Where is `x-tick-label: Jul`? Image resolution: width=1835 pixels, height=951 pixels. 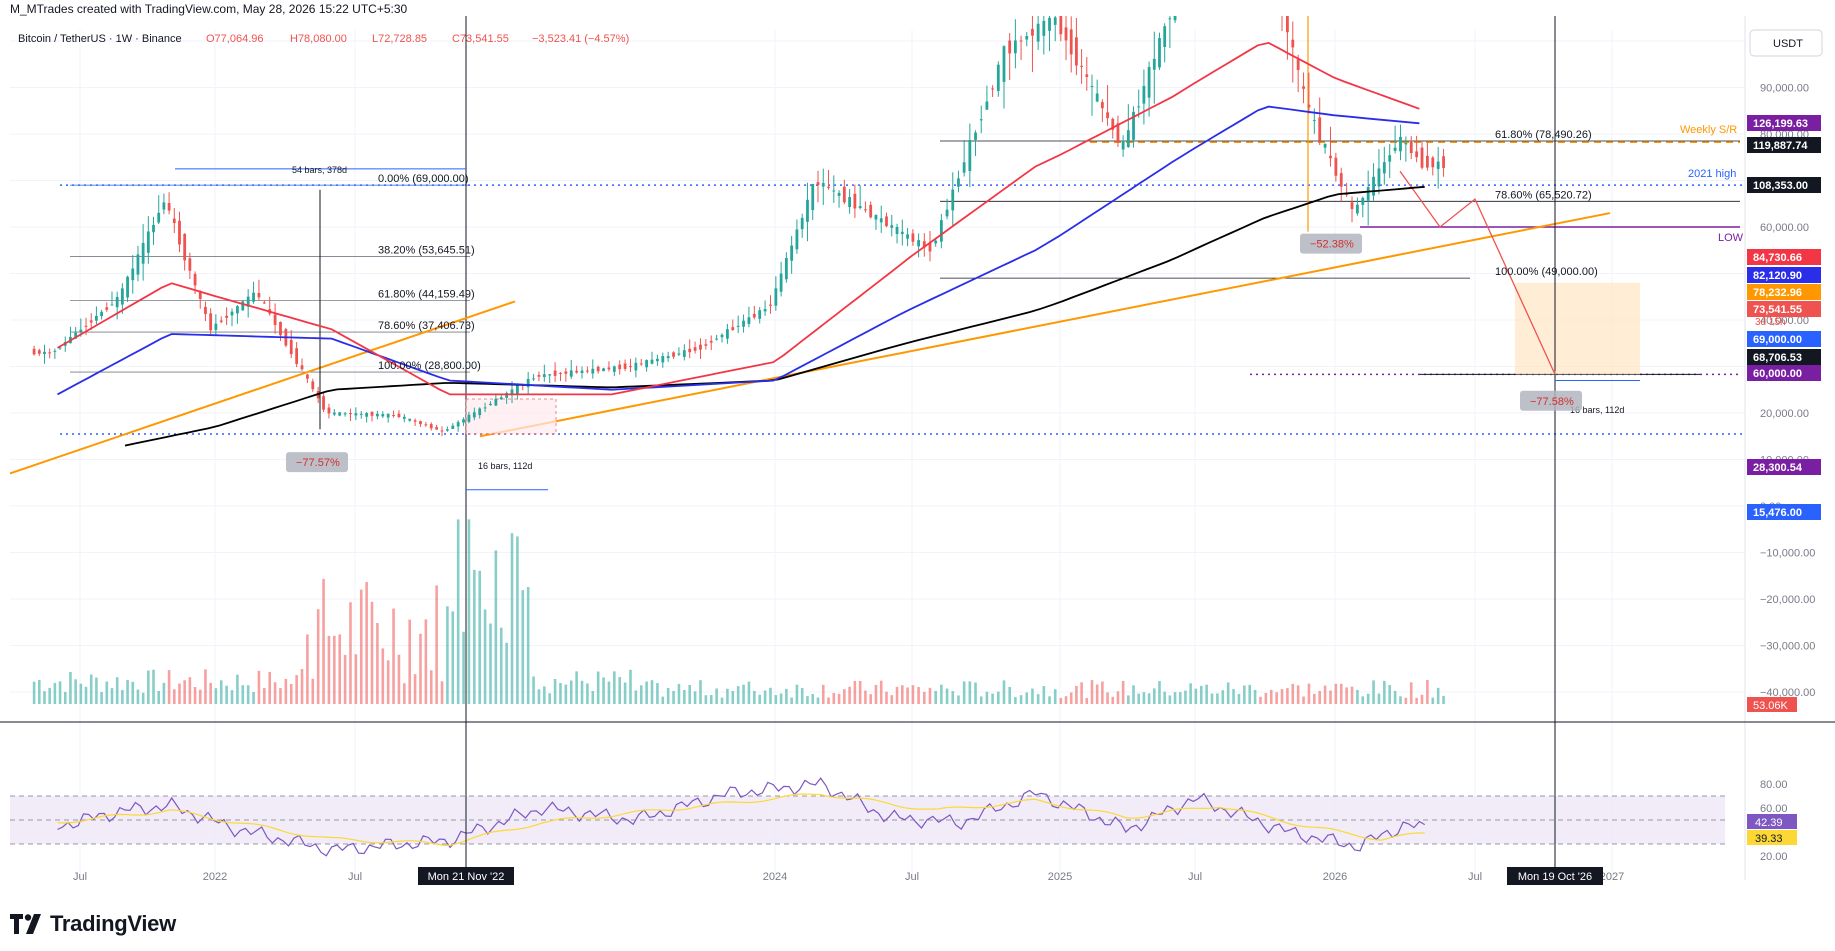
x-tick-label: Jul is located at coordinates (1195, 877).